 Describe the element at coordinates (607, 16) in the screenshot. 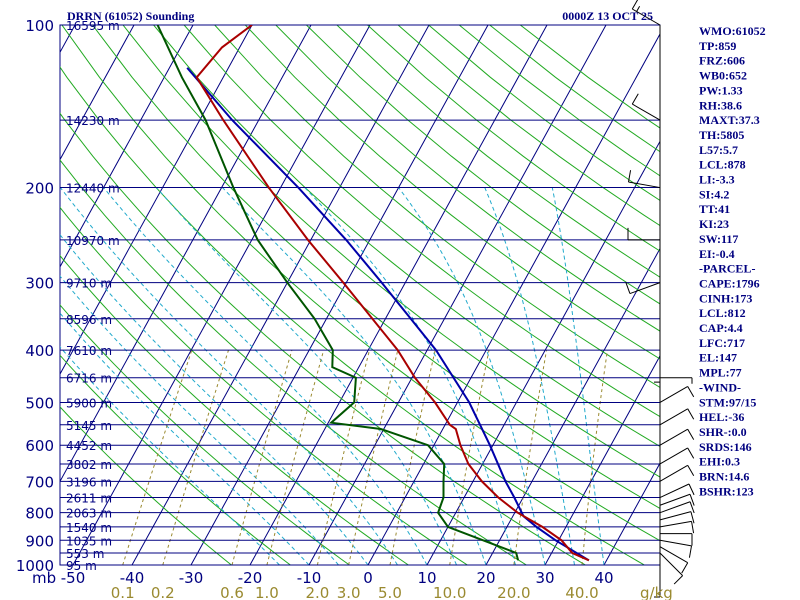

I see `sounding-time: 0000Z 13 OCT 25` at that location.